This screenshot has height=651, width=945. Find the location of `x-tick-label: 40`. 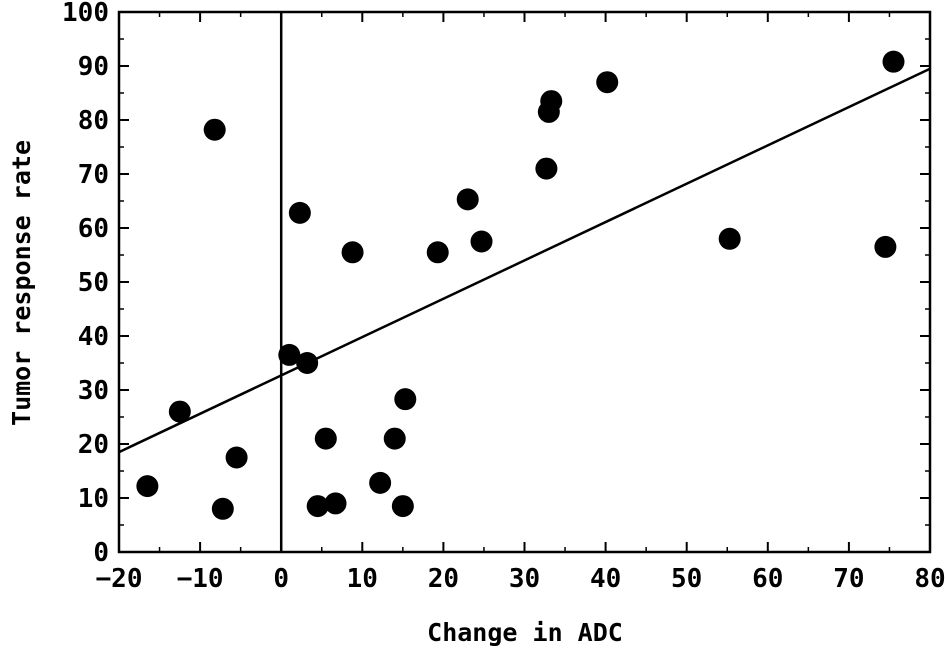

x-tick-label: 40 is located at coordinates (605, 579).